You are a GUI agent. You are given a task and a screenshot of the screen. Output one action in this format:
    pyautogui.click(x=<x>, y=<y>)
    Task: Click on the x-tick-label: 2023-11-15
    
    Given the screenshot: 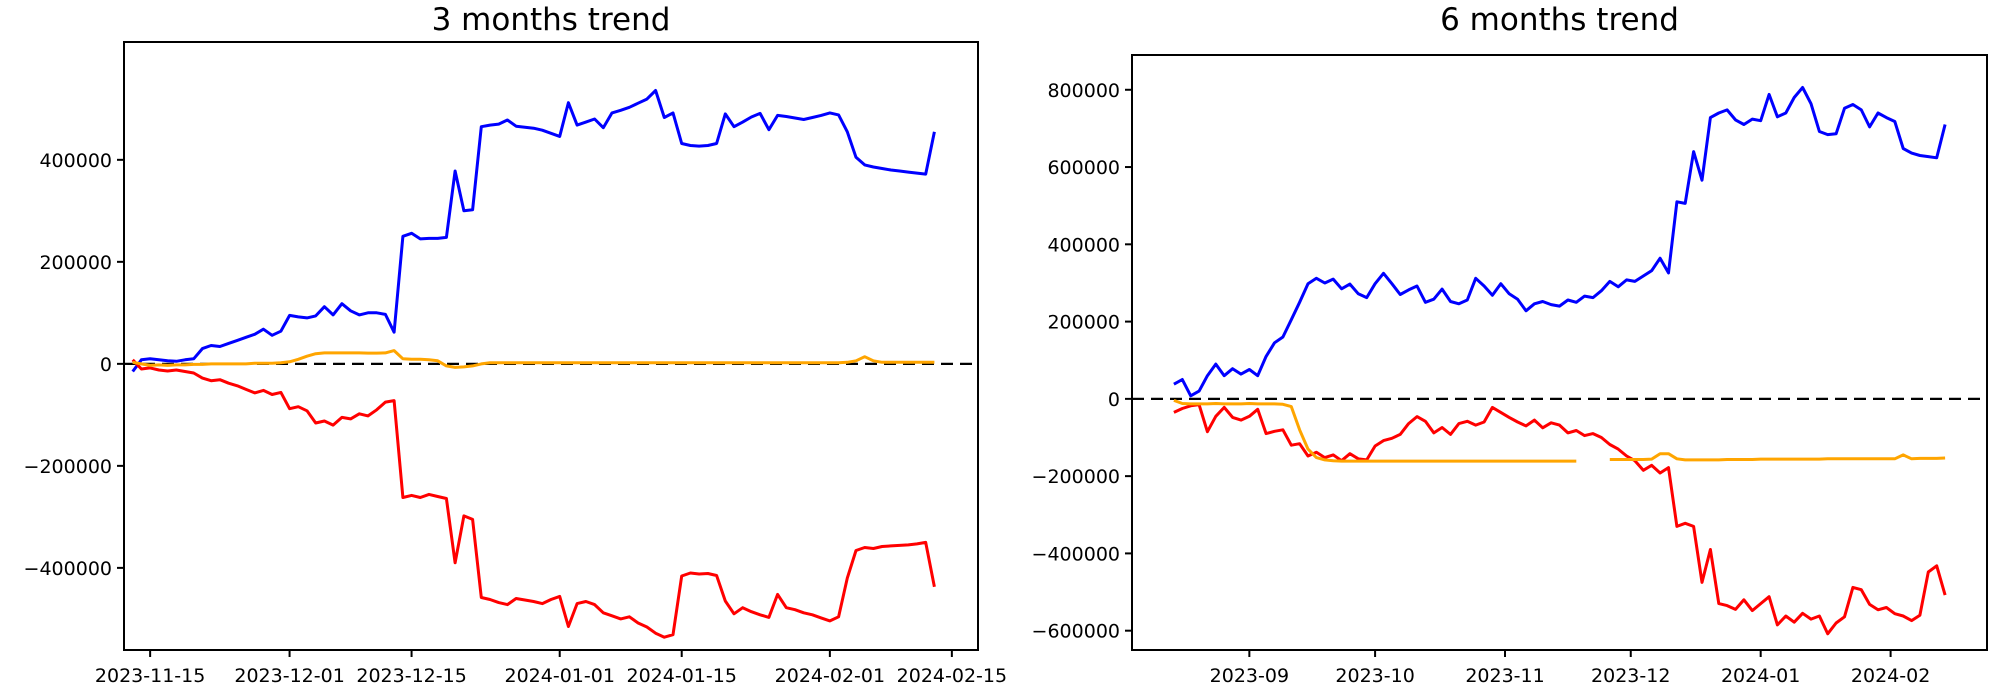 What is the action you would take?
    pyautogui.click(x=150, y=676)
    